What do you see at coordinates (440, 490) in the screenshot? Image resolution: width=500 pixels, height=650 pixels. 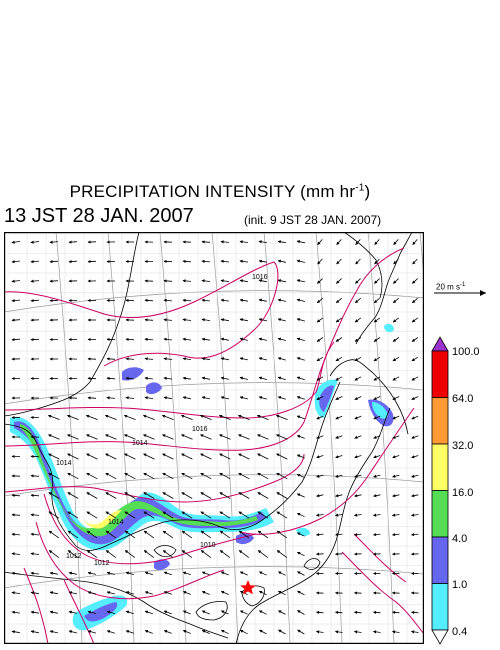 I see `colorbar` at bounding box center [440, 490].